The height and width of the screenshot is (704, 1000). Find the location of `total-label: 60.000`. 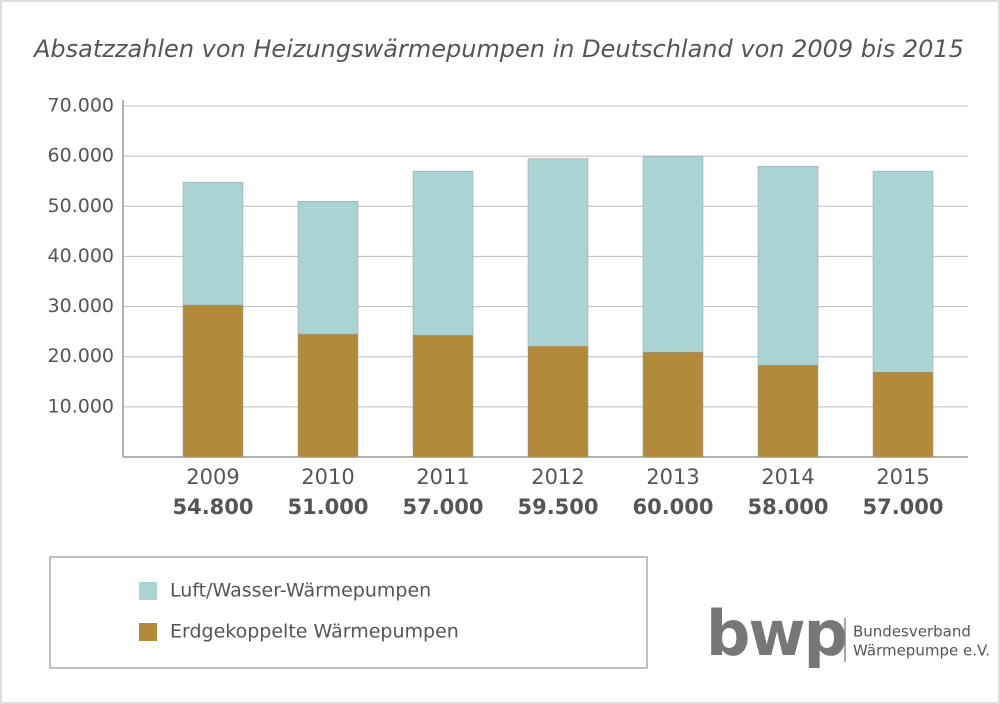

total-label: 60.000 is located at coordinates (672, 507).